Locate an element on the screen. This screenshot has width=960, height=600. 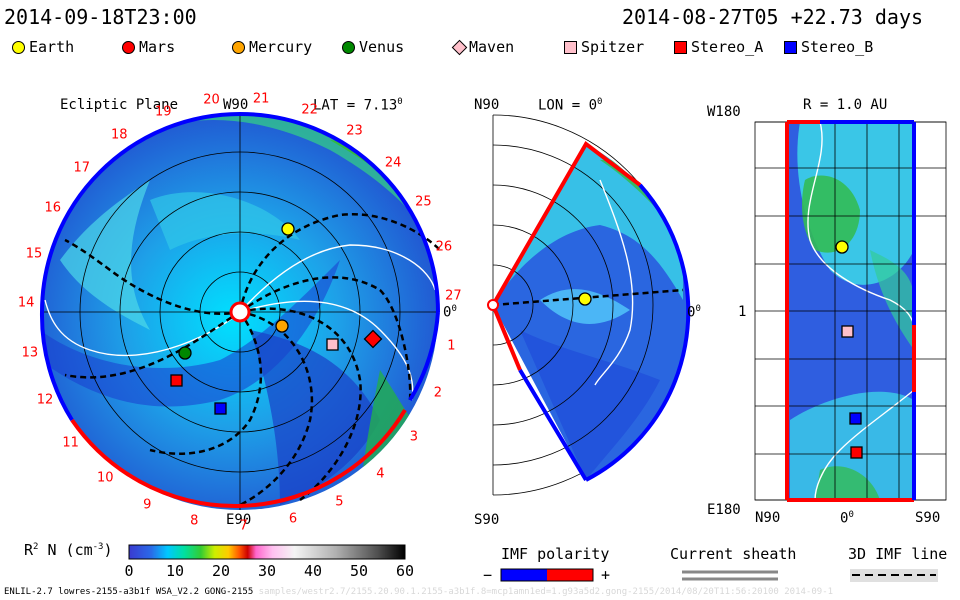
cb-close: ) is located at coordinates (108, 550).